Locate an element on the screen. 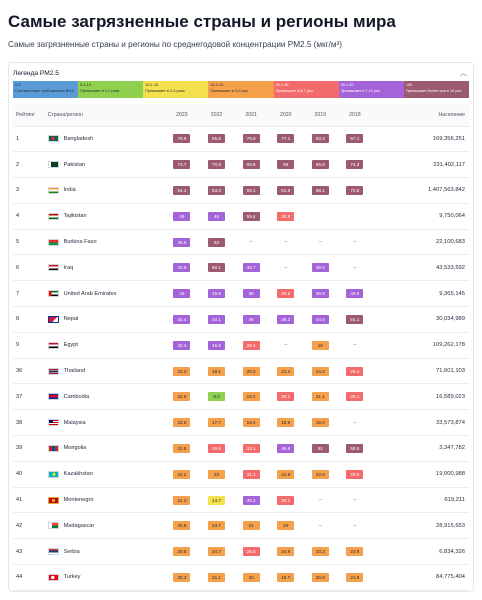 Image resolution: width=482 pixels, height=600 pixels. pm25-value-badge: 45.9 is located at coordinates (217, 294).